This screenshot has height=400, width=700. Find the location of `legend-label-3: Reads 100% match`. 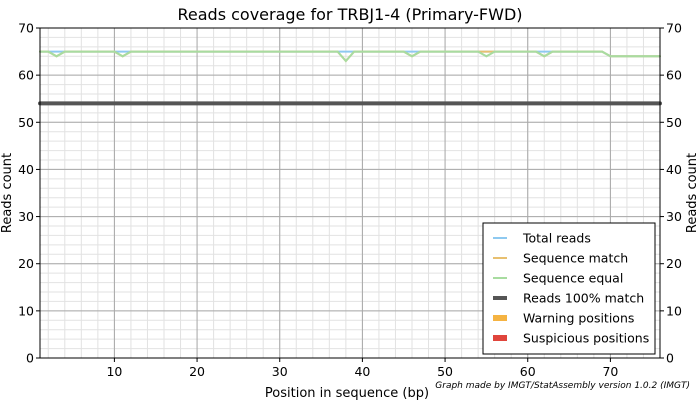

legend-label-3: Reads 100% match is located at coordinates (583, 298).